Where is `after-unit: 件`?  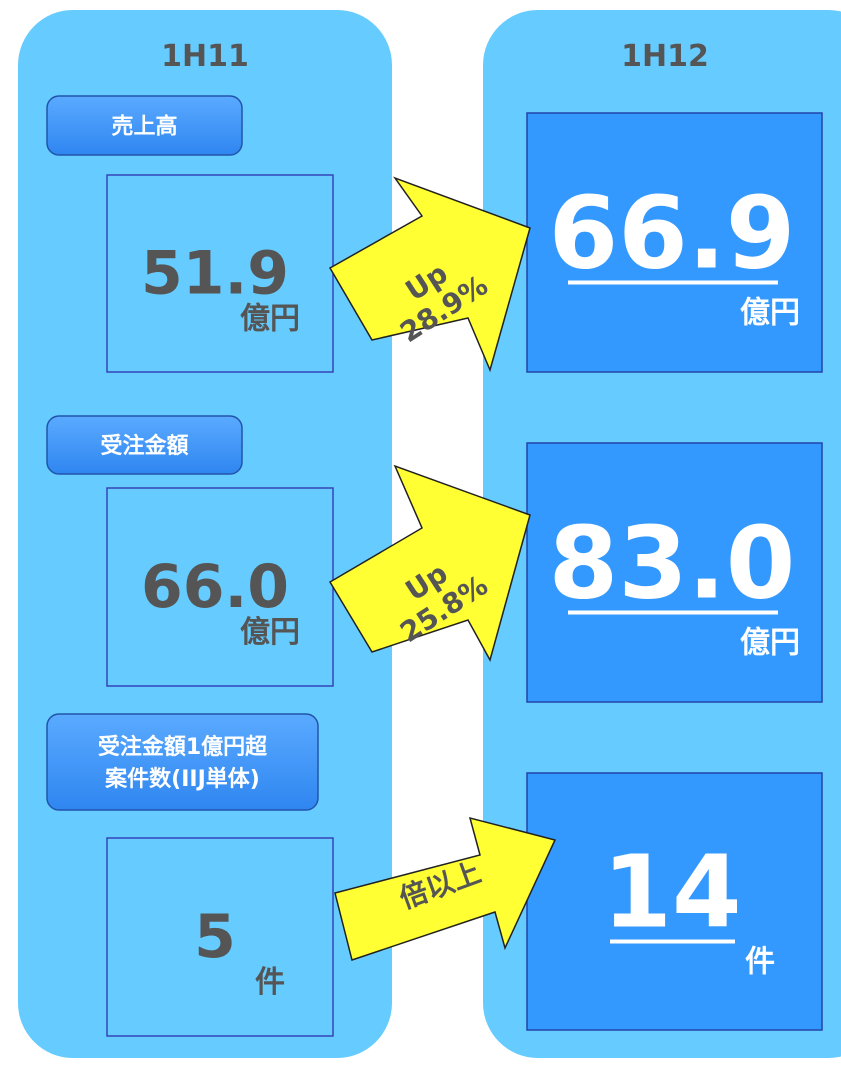
after-unit: 件 is located at coordinates (760, 962).